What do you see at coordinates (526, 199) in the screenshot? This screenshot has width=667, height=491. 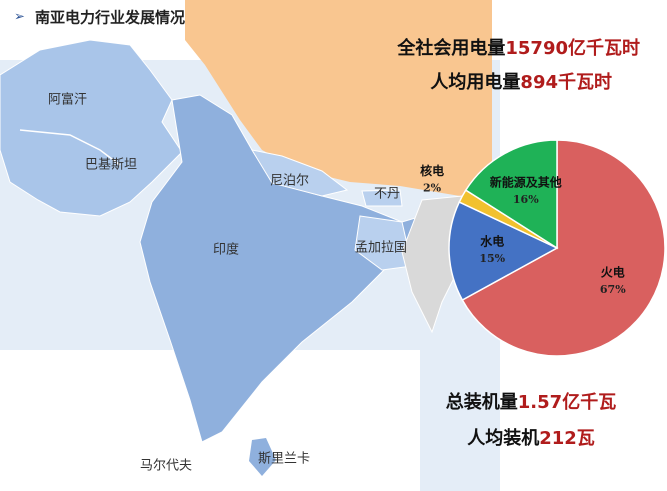 I see `slice-value-label: 16%` at bounding box center [526, 199].